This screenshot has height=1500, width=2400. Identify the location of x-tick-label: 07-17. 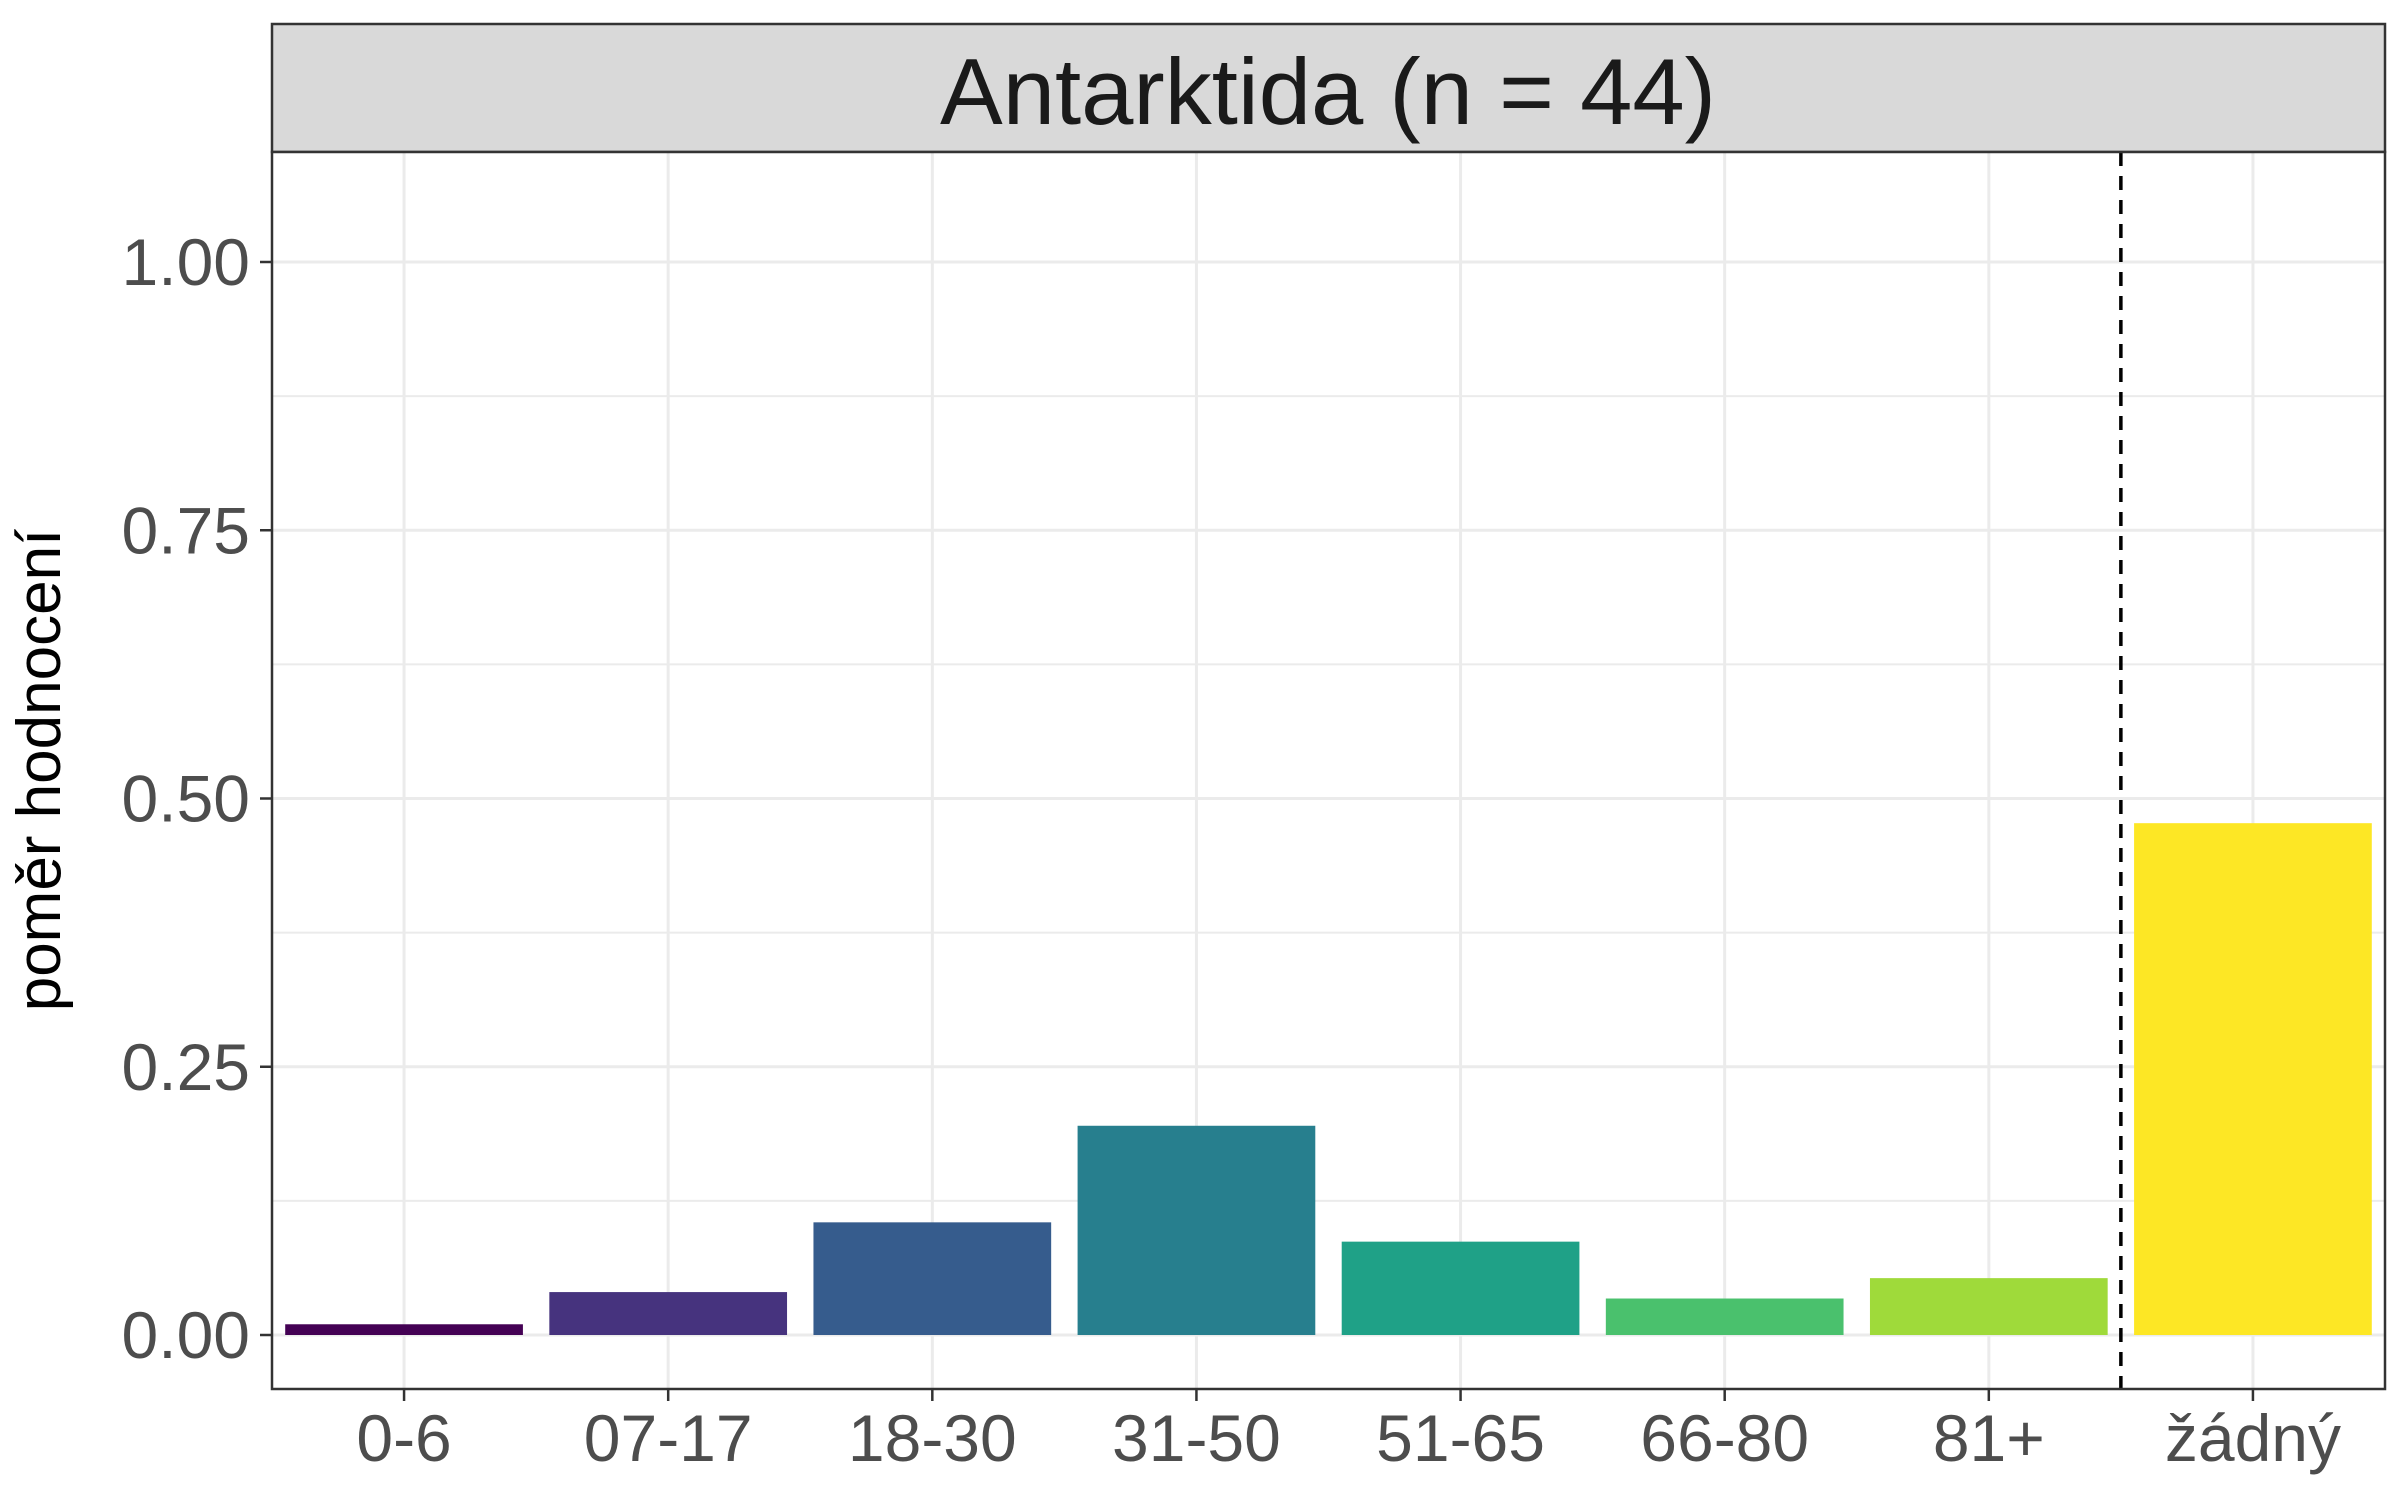
(668, 1438).